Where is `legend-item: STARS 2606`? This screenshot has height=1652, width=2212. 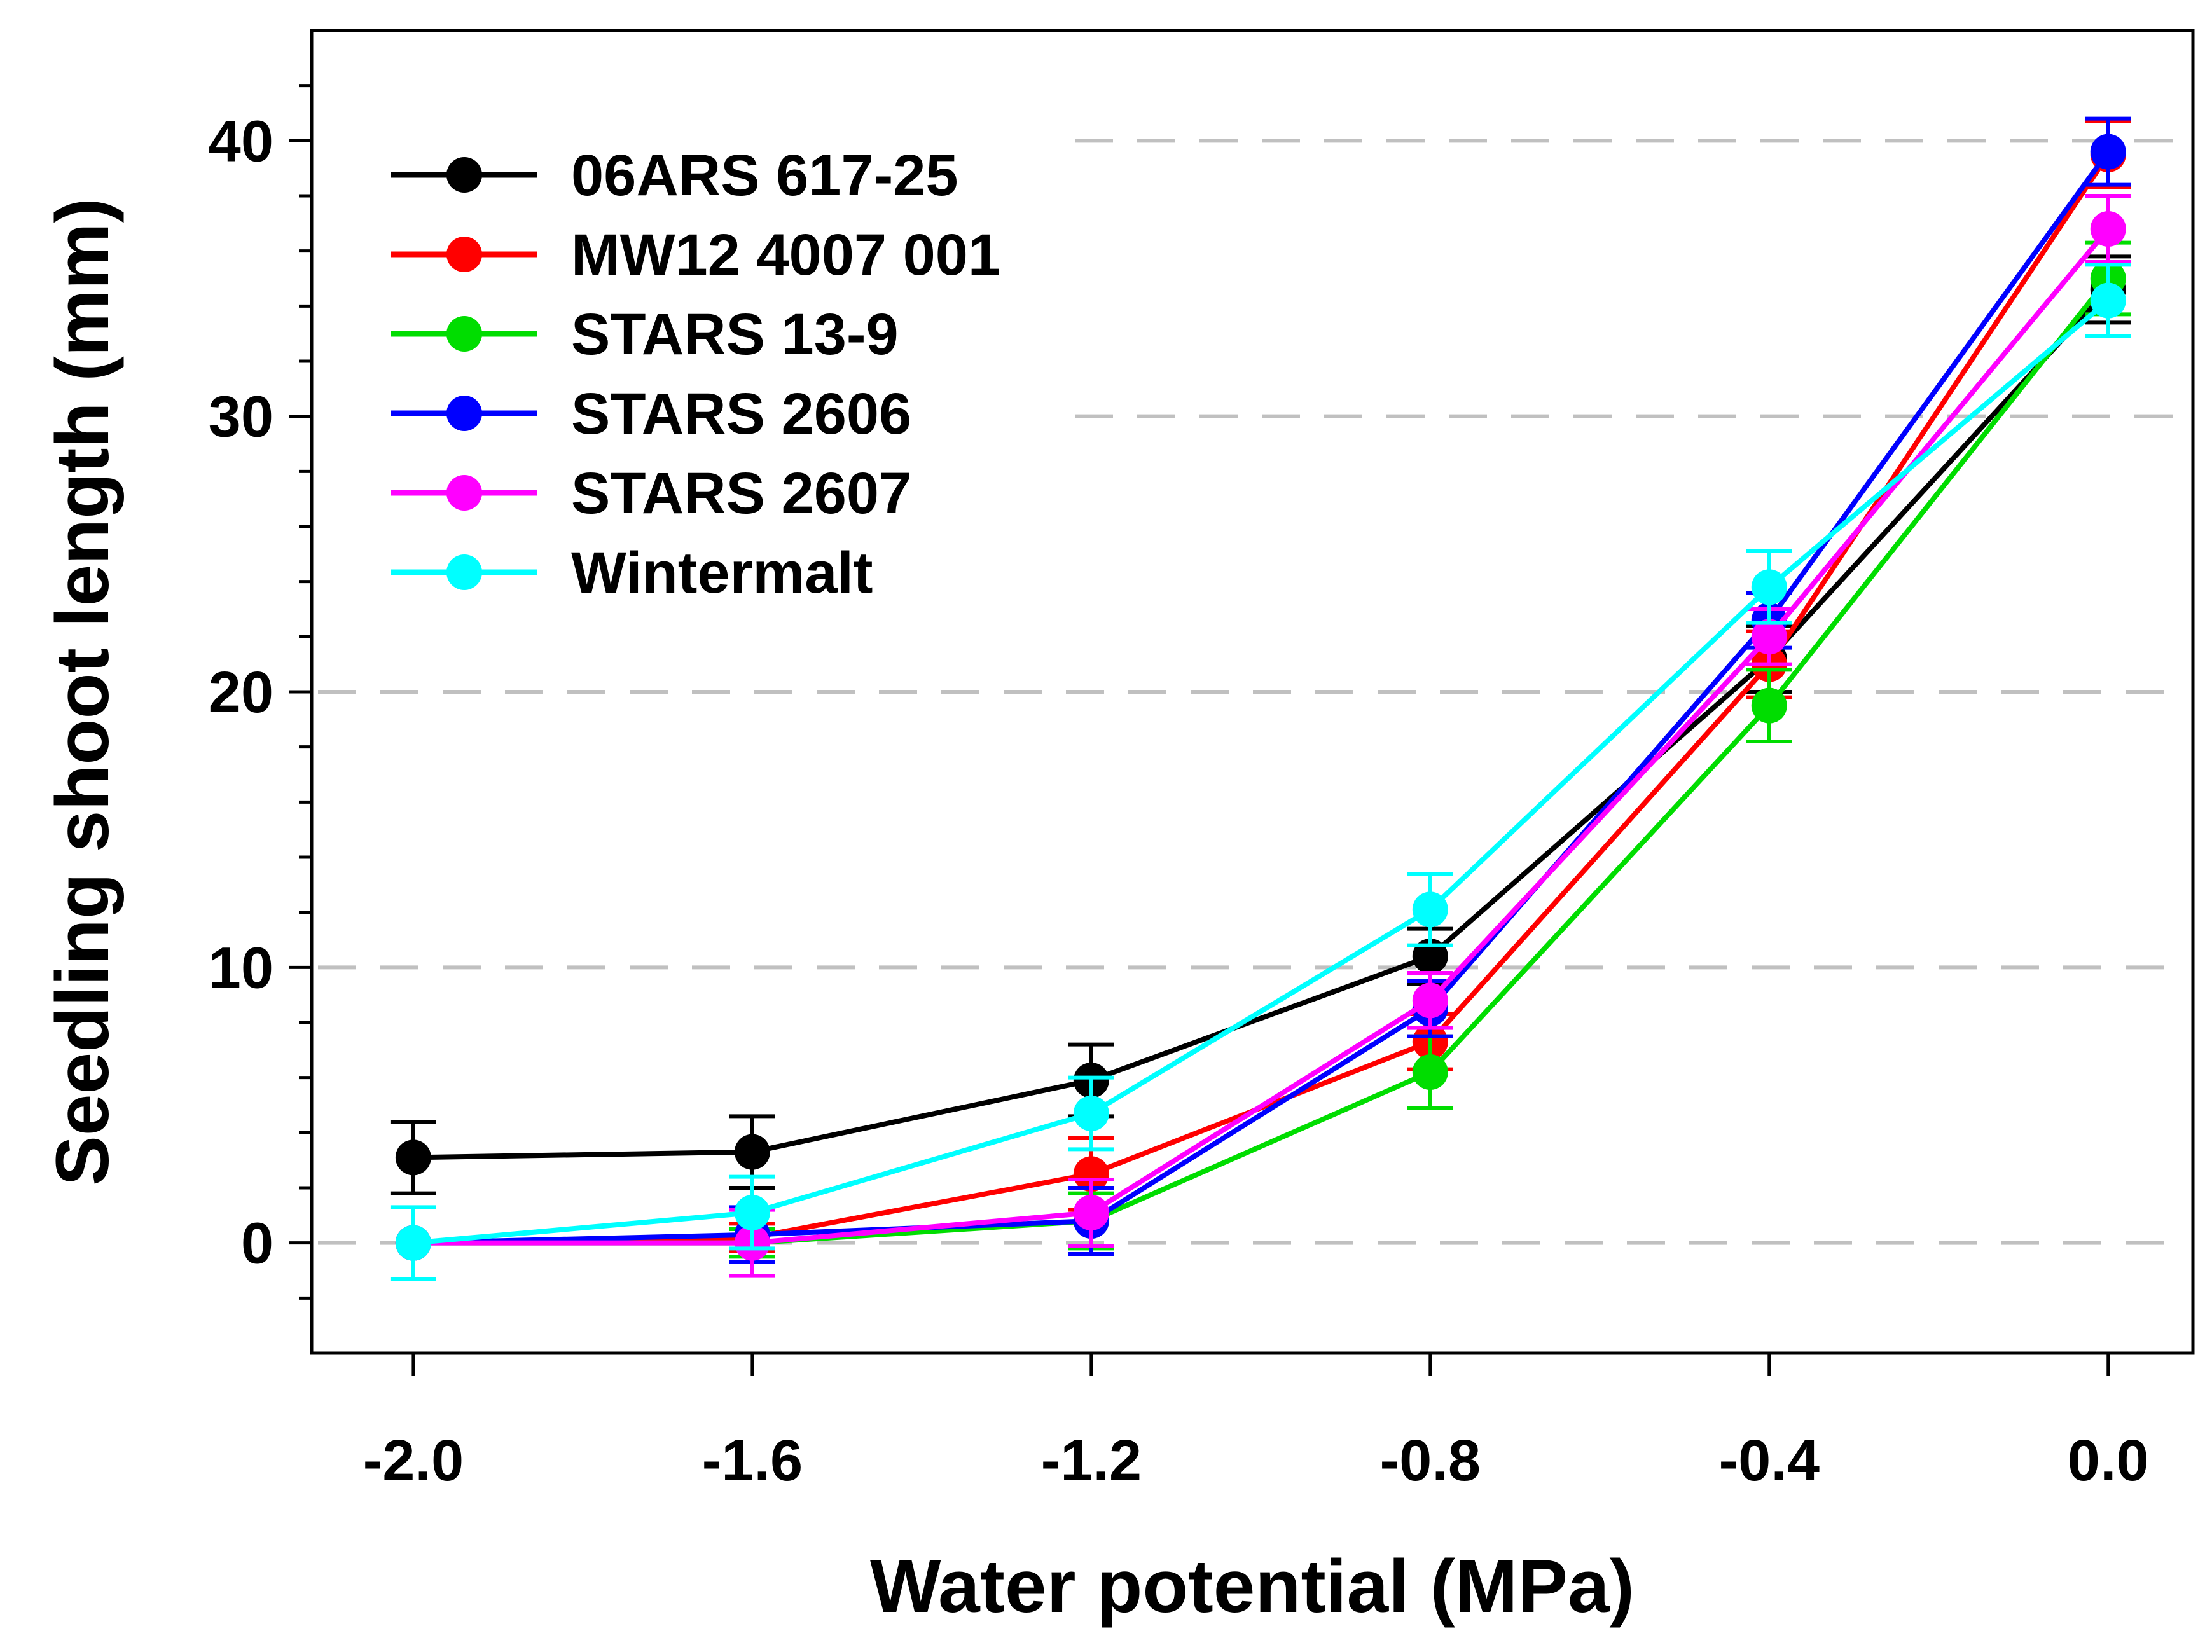
legend-item: STARS 2606 is located at coordinates (651, 414).